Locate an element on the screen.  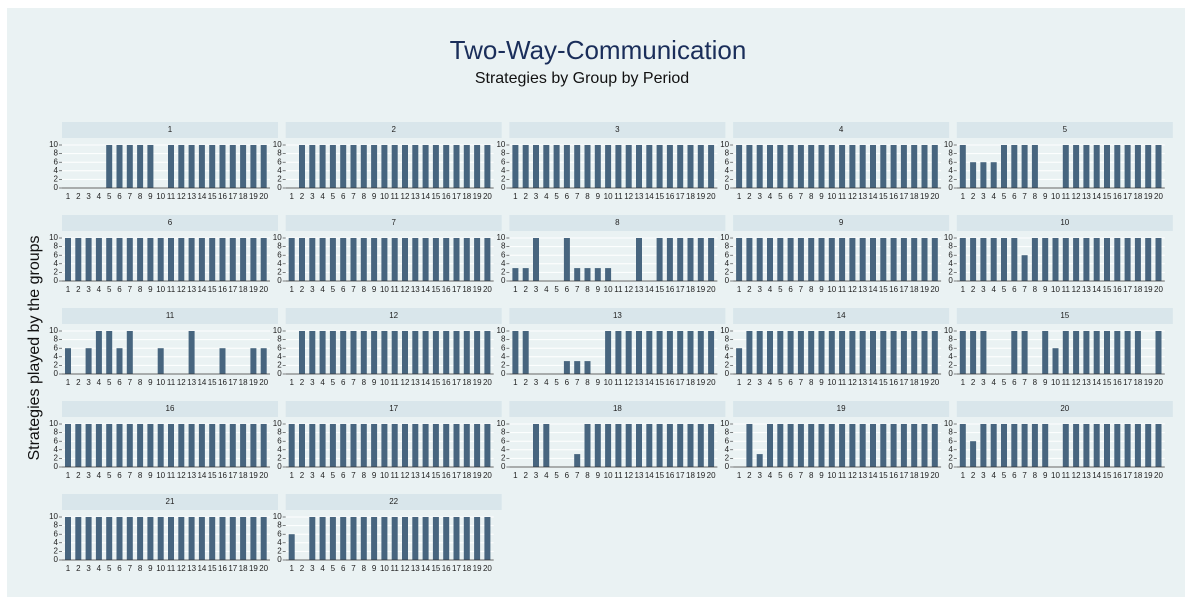
y-tick-label: 4 is located at coordinates (279, 170).